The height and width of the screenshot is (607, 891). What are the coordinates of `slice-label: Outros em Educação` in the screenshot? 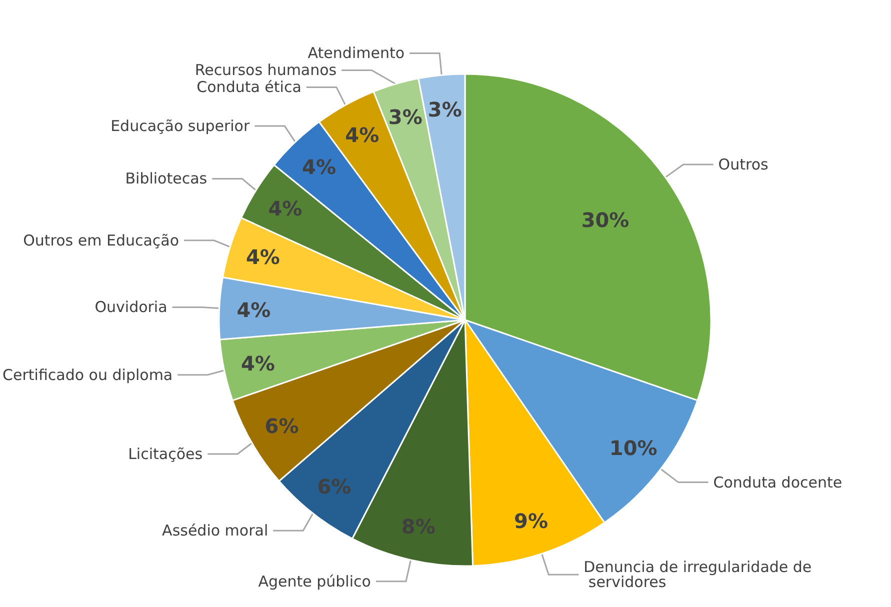 It's located at (101, 240).